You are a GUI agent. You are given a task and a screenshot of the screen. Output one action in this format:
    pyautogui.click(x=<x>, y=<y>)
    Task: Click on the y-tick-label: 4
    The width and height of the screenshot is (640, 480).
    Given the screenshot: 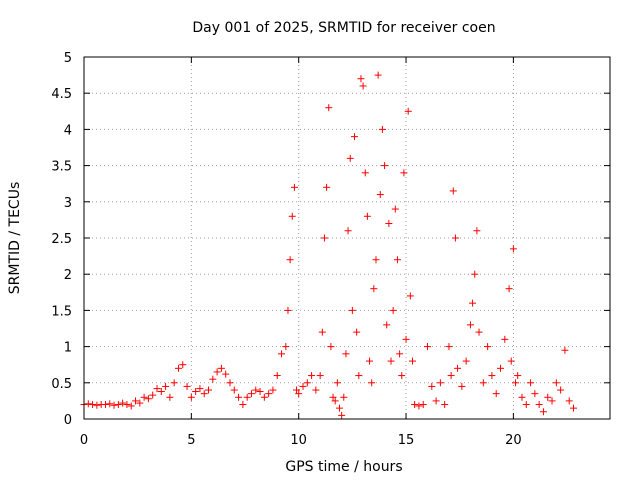 What is the action you would take?
    pyautogui.click(x=68, y=130)
    